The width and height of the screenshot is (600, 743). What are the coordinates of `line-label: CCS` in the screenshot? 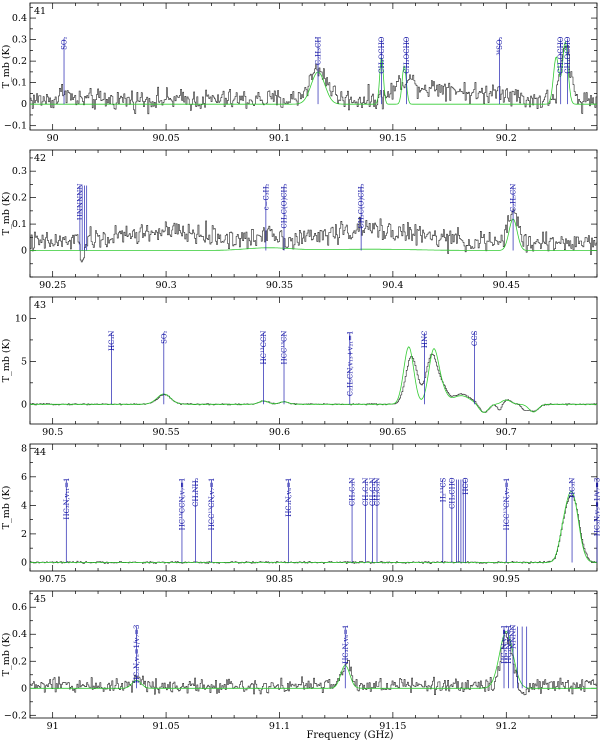 It's located at (475, 338).